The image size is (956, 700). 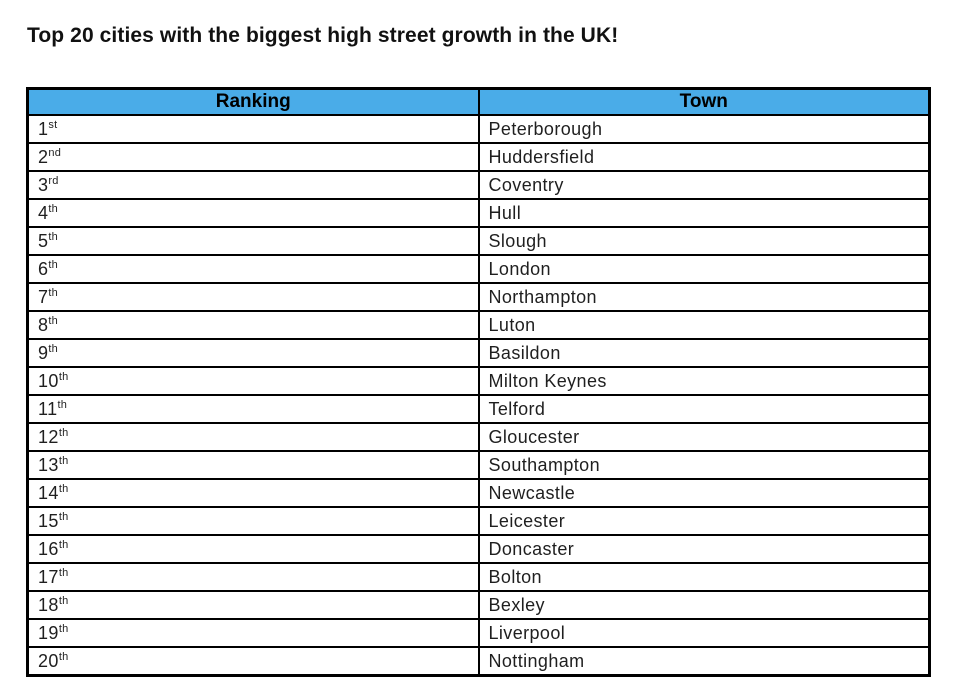 What do you see at coordinates (253, 577) in the screenshot?
I see `rank-cell: 17th` at bounding box center [253, 577].